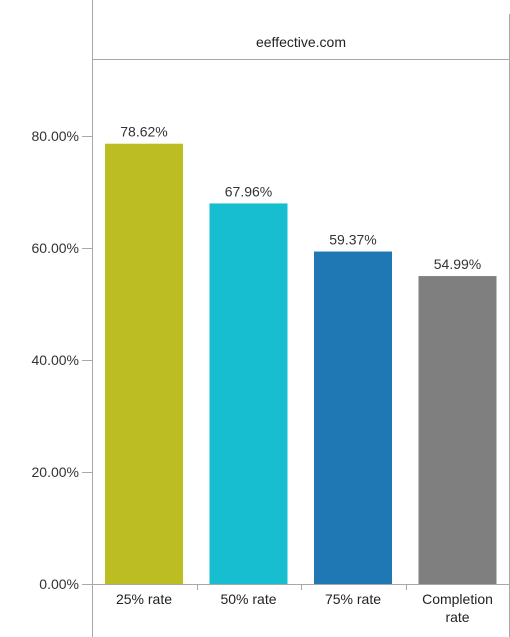 This screenshot has height=637, width=510. I want to click on x-category-label: 75% rate, so click(353, 599).